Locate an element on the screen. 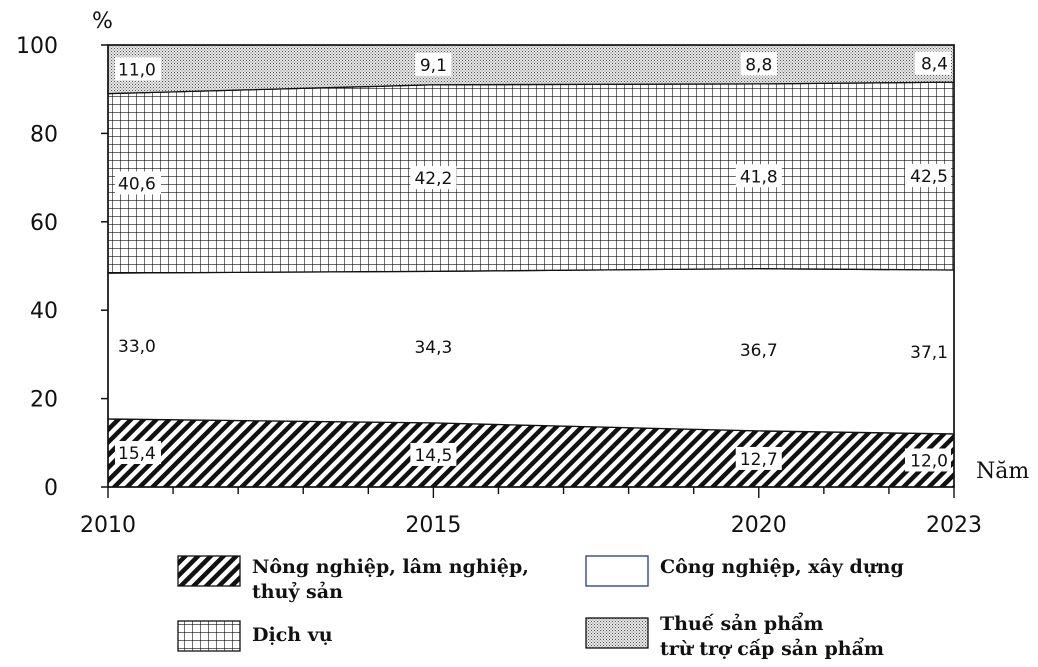 The image size is (1038, 667). legend-swatch-tax is located at coordinates (617, 633).